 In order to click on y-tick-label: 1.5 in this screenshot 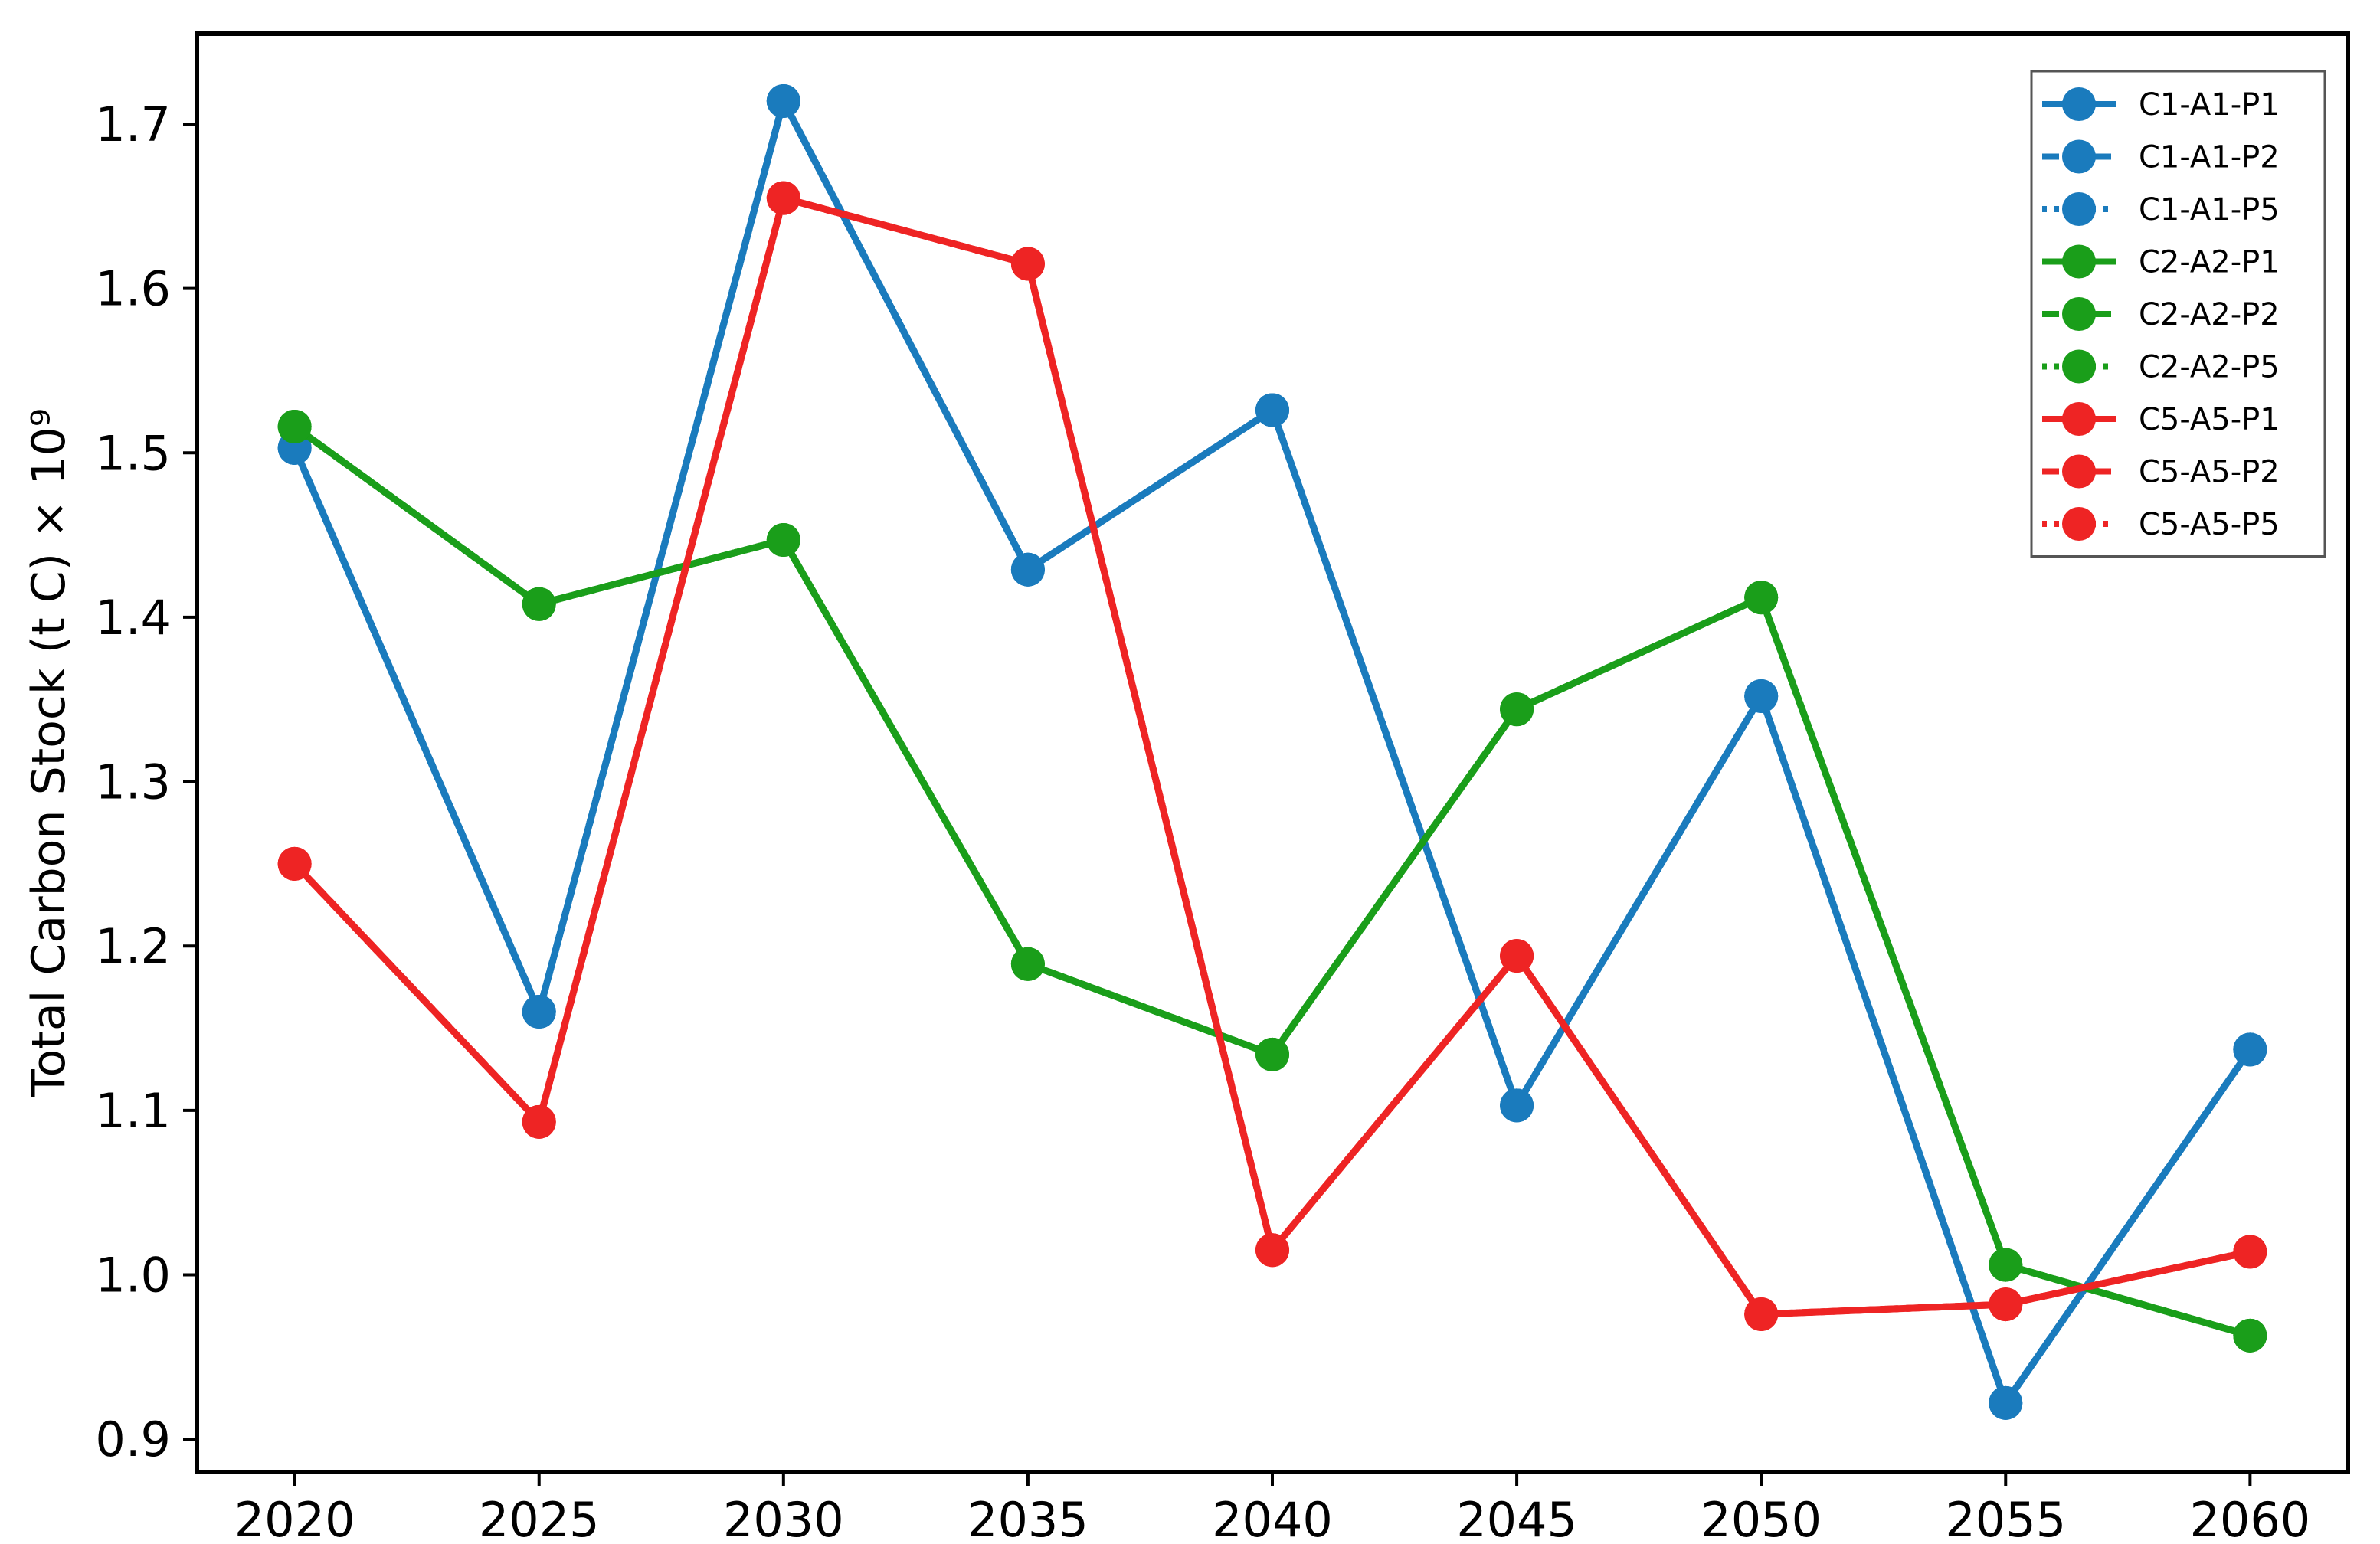, I will do `click(133, 453)`.